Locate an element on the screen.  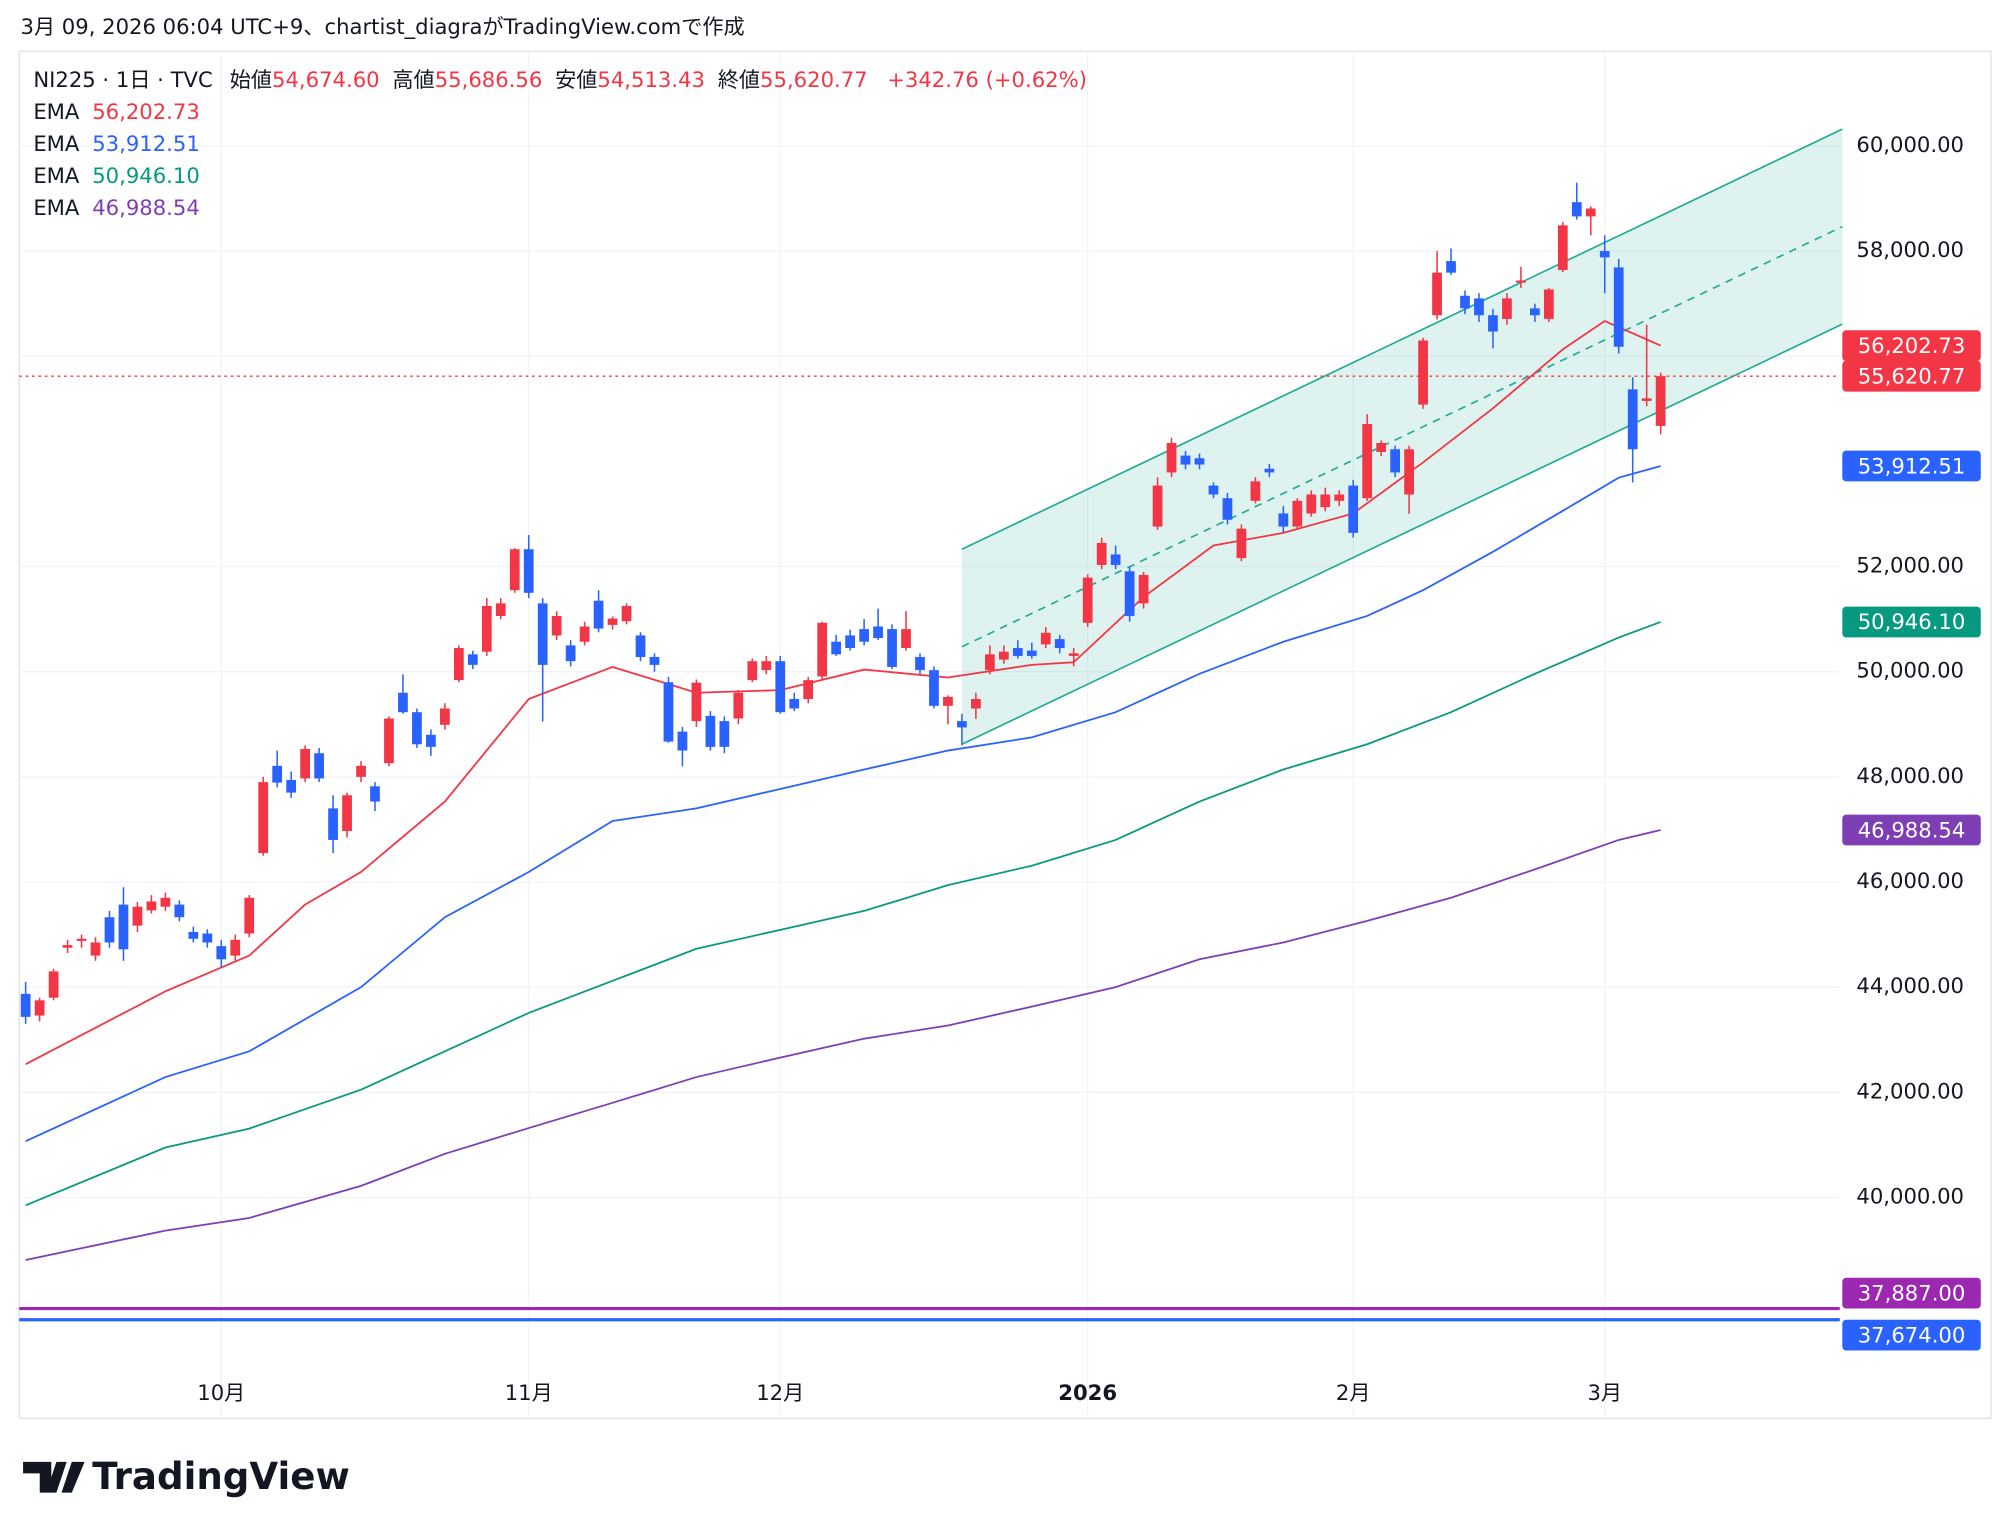
field-value: 54,513.43 is located at coordinates (651, 79).